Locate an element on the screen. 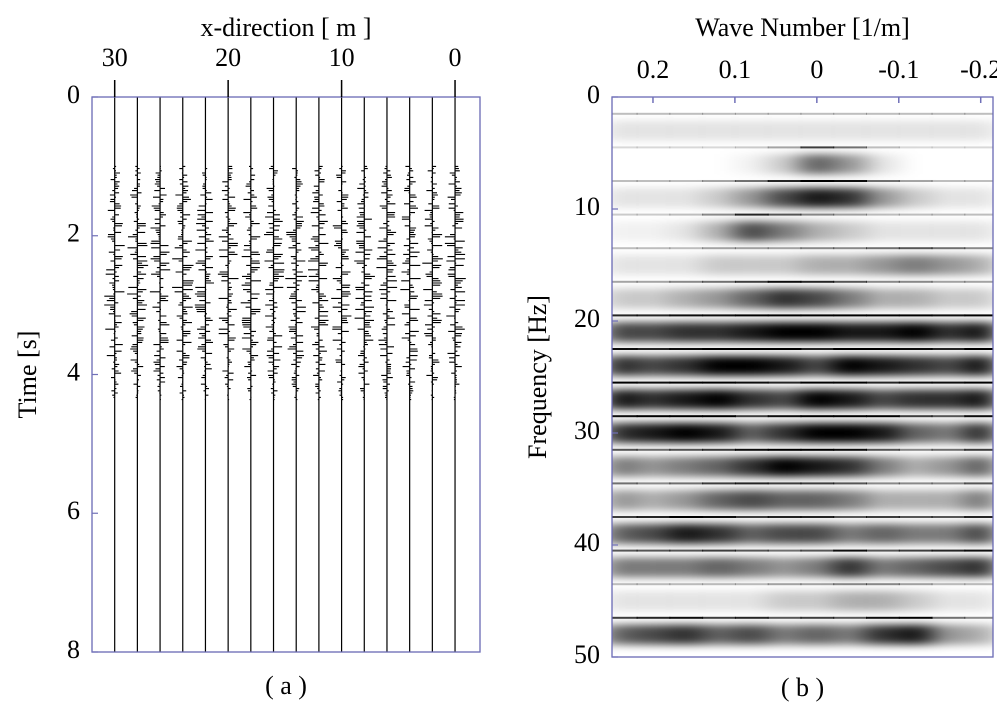 This screenshot has width=997, height=709. y-tick-label: 2 is located at coordinates (73, 233).